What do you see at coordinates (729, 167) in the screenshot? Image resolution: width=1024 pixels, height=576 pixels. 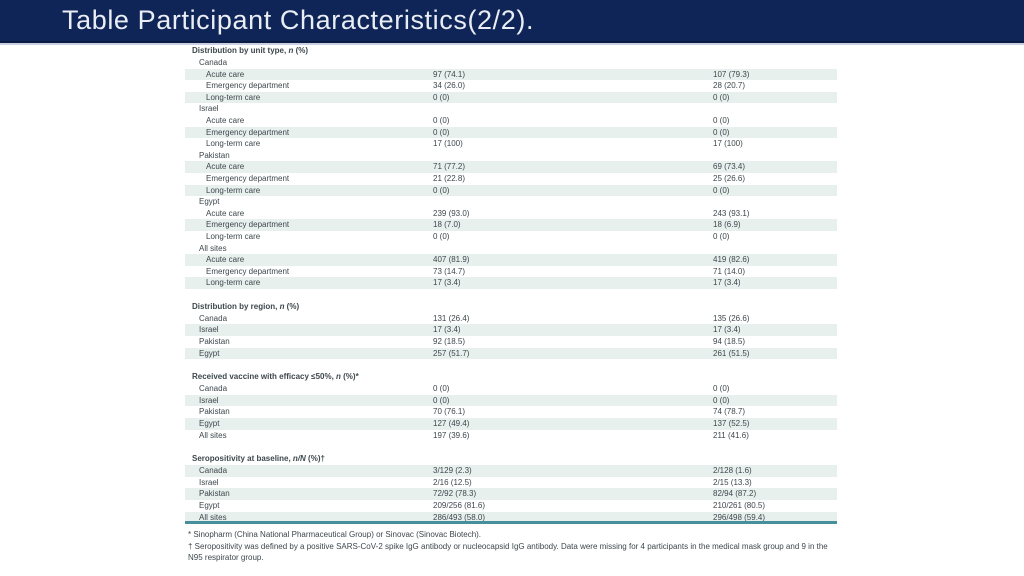 I see `value-cell-col2: 69 (73.4)` at bounding box center [729, 167].